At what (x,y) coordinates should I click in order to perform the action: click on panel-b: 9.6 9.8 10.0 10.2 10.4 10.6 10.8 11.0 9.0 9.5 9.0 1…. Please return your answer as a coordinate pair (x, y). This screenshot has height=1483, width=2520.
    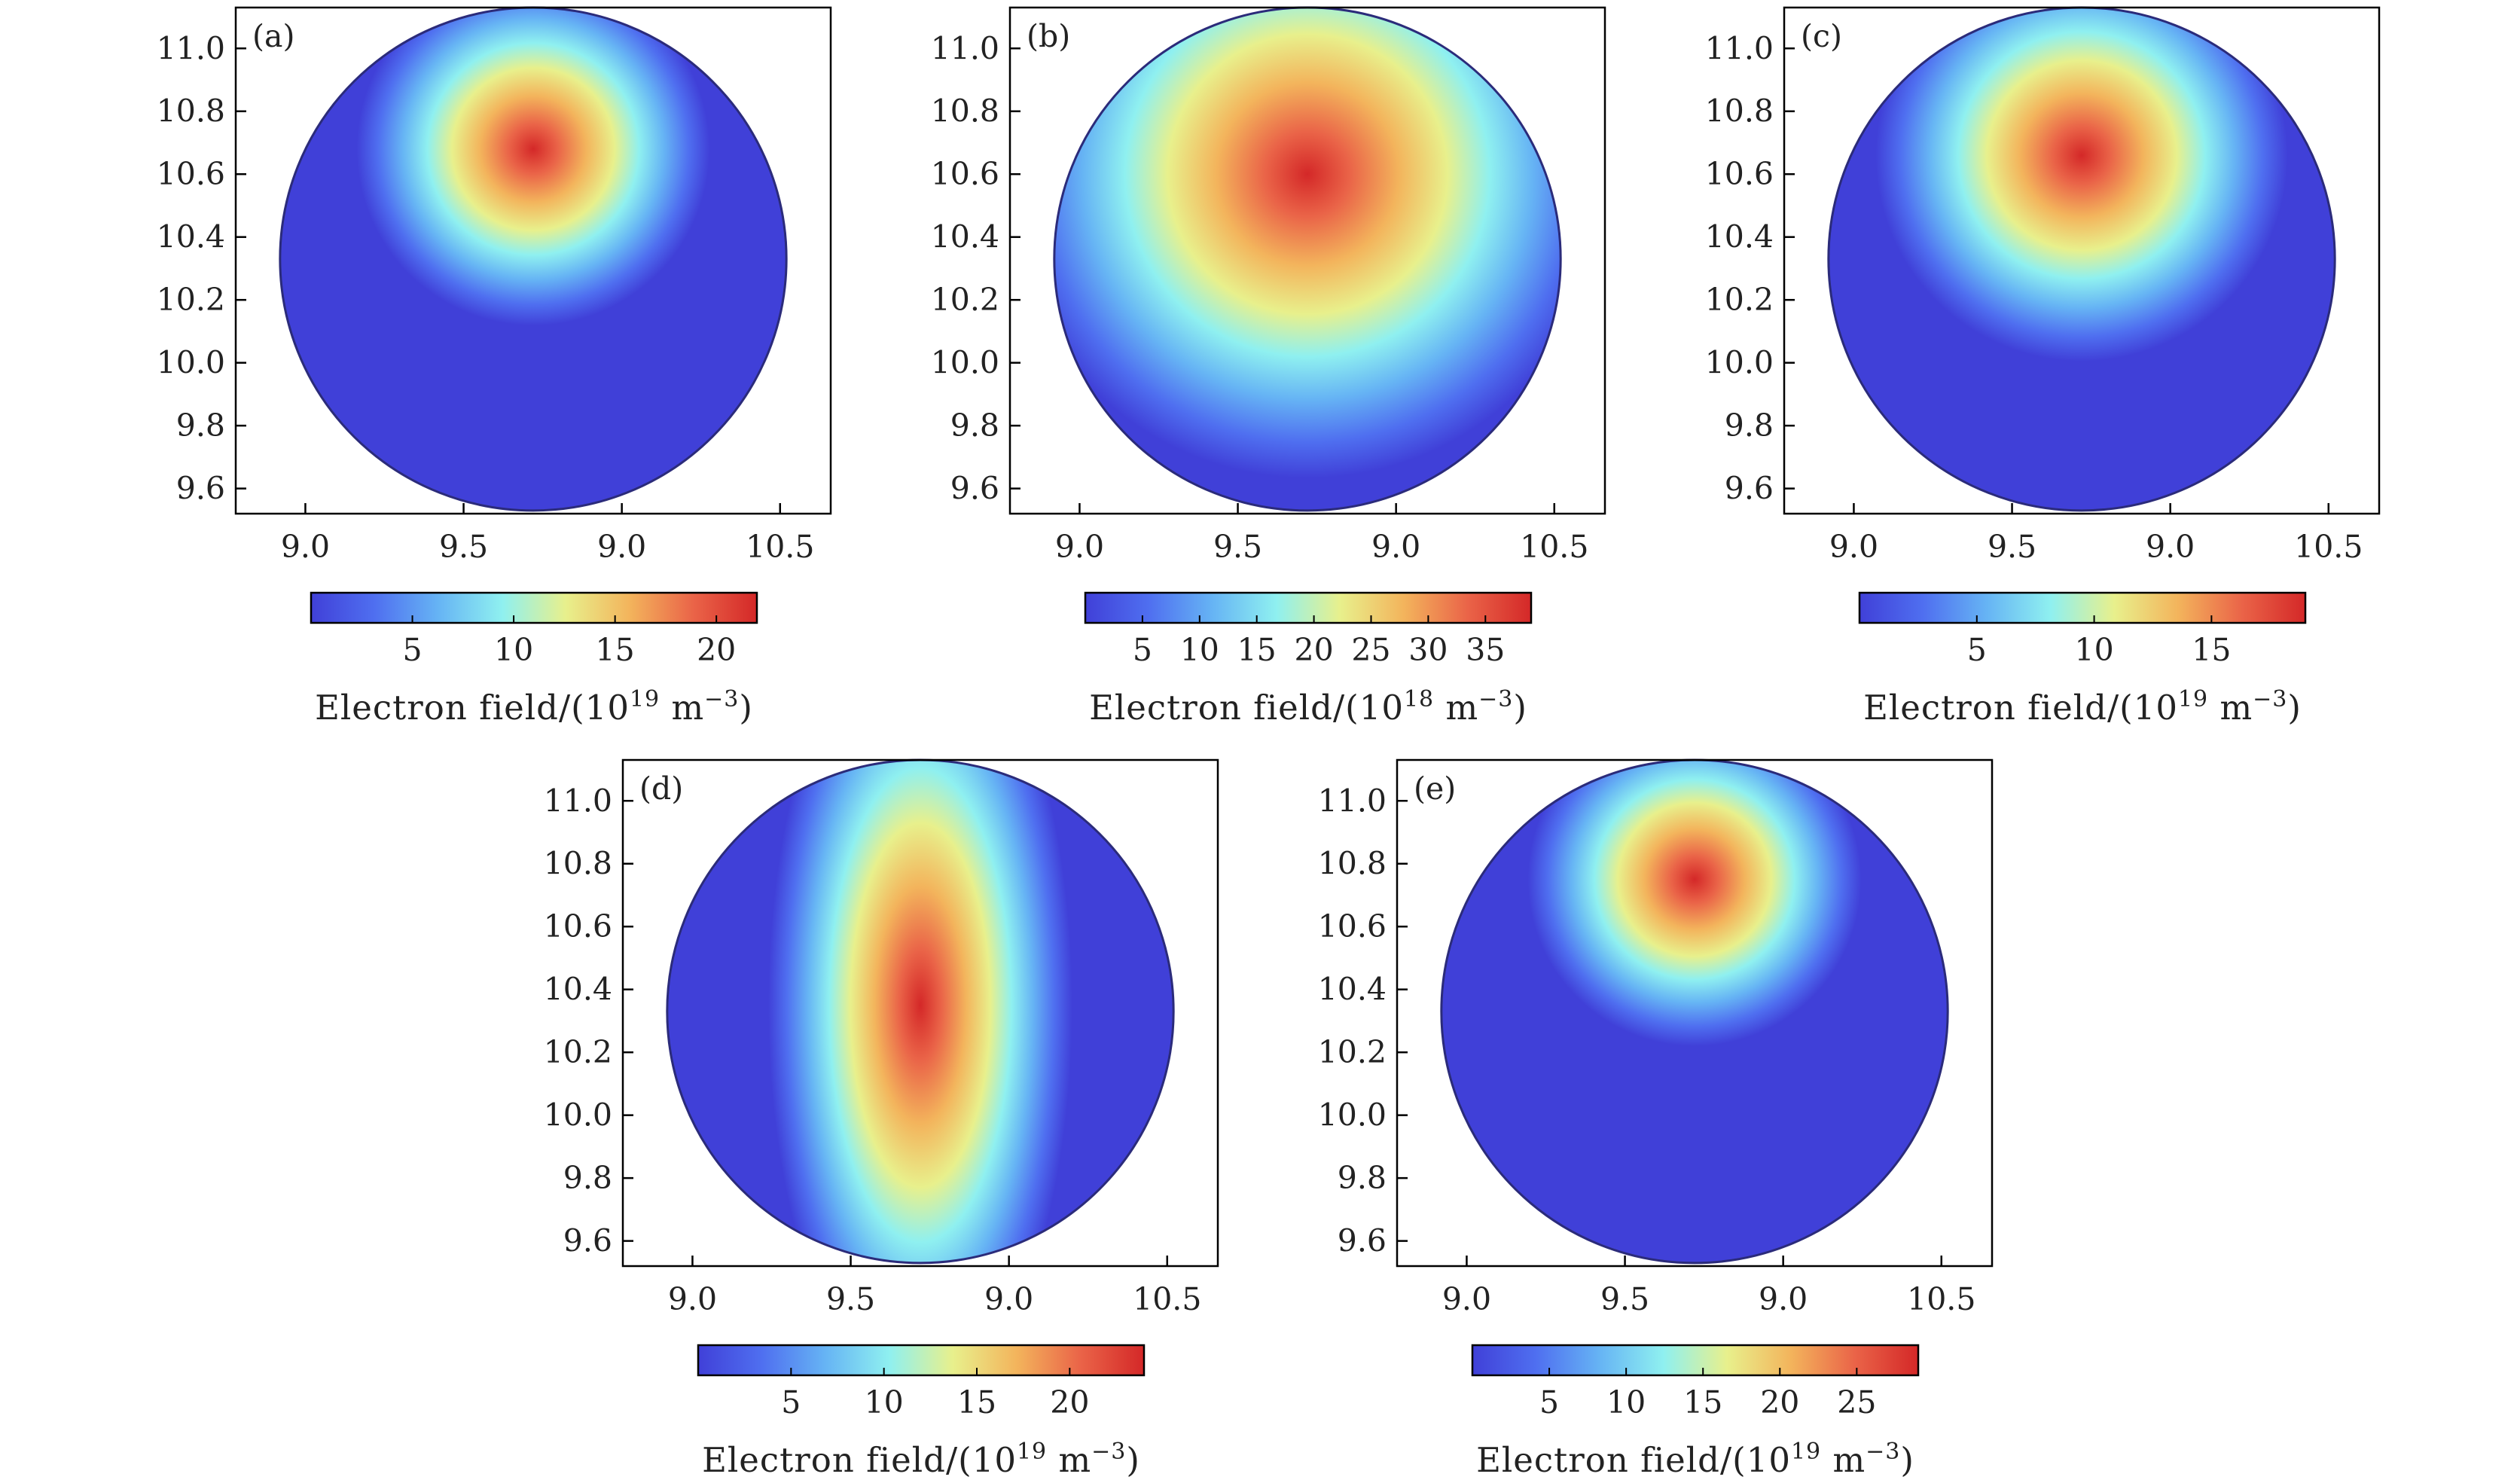
    Looking at the image, I should click on (1268, 367).